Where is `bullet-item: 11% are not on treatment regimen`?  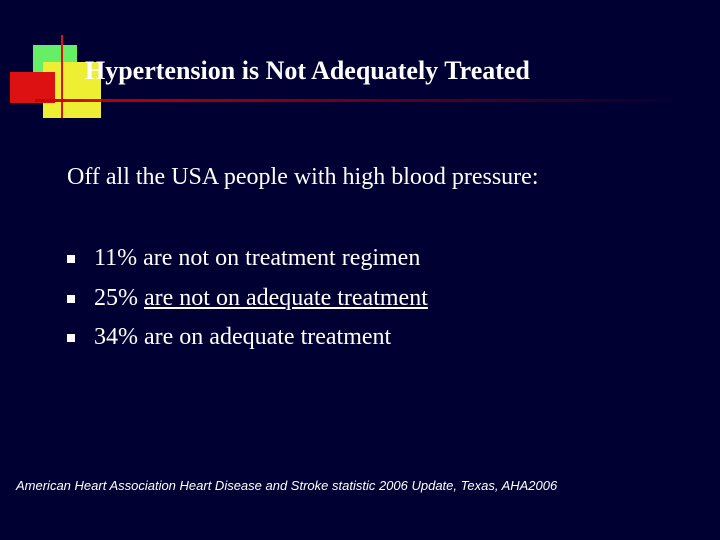 bullet-item: 11% are not on treatment regimen is located at coordinates (247, 262).